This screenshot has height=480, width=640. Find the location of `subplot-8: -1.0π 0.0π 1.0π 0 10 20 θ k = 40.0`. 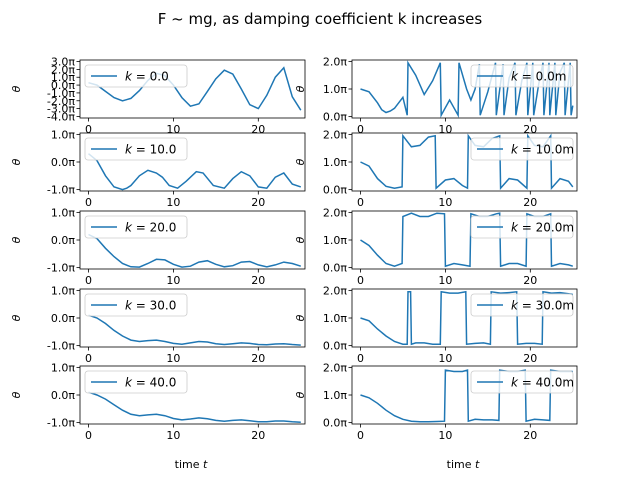

subplot-8: -1.0π 0.0π 1.0π 0 10 20 θ k = 40.0 is located at coordinates (158, 401).